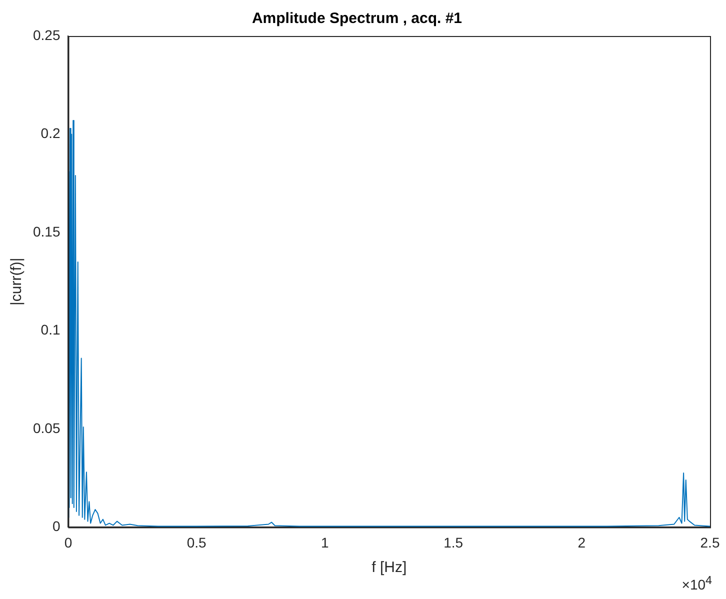 The width and height of the screenshot is (726, 599). What do you see at coordinates (46, 34) in the screenshot?
I see `y-tick-label: 0.25` at bounding box center [46, 34].